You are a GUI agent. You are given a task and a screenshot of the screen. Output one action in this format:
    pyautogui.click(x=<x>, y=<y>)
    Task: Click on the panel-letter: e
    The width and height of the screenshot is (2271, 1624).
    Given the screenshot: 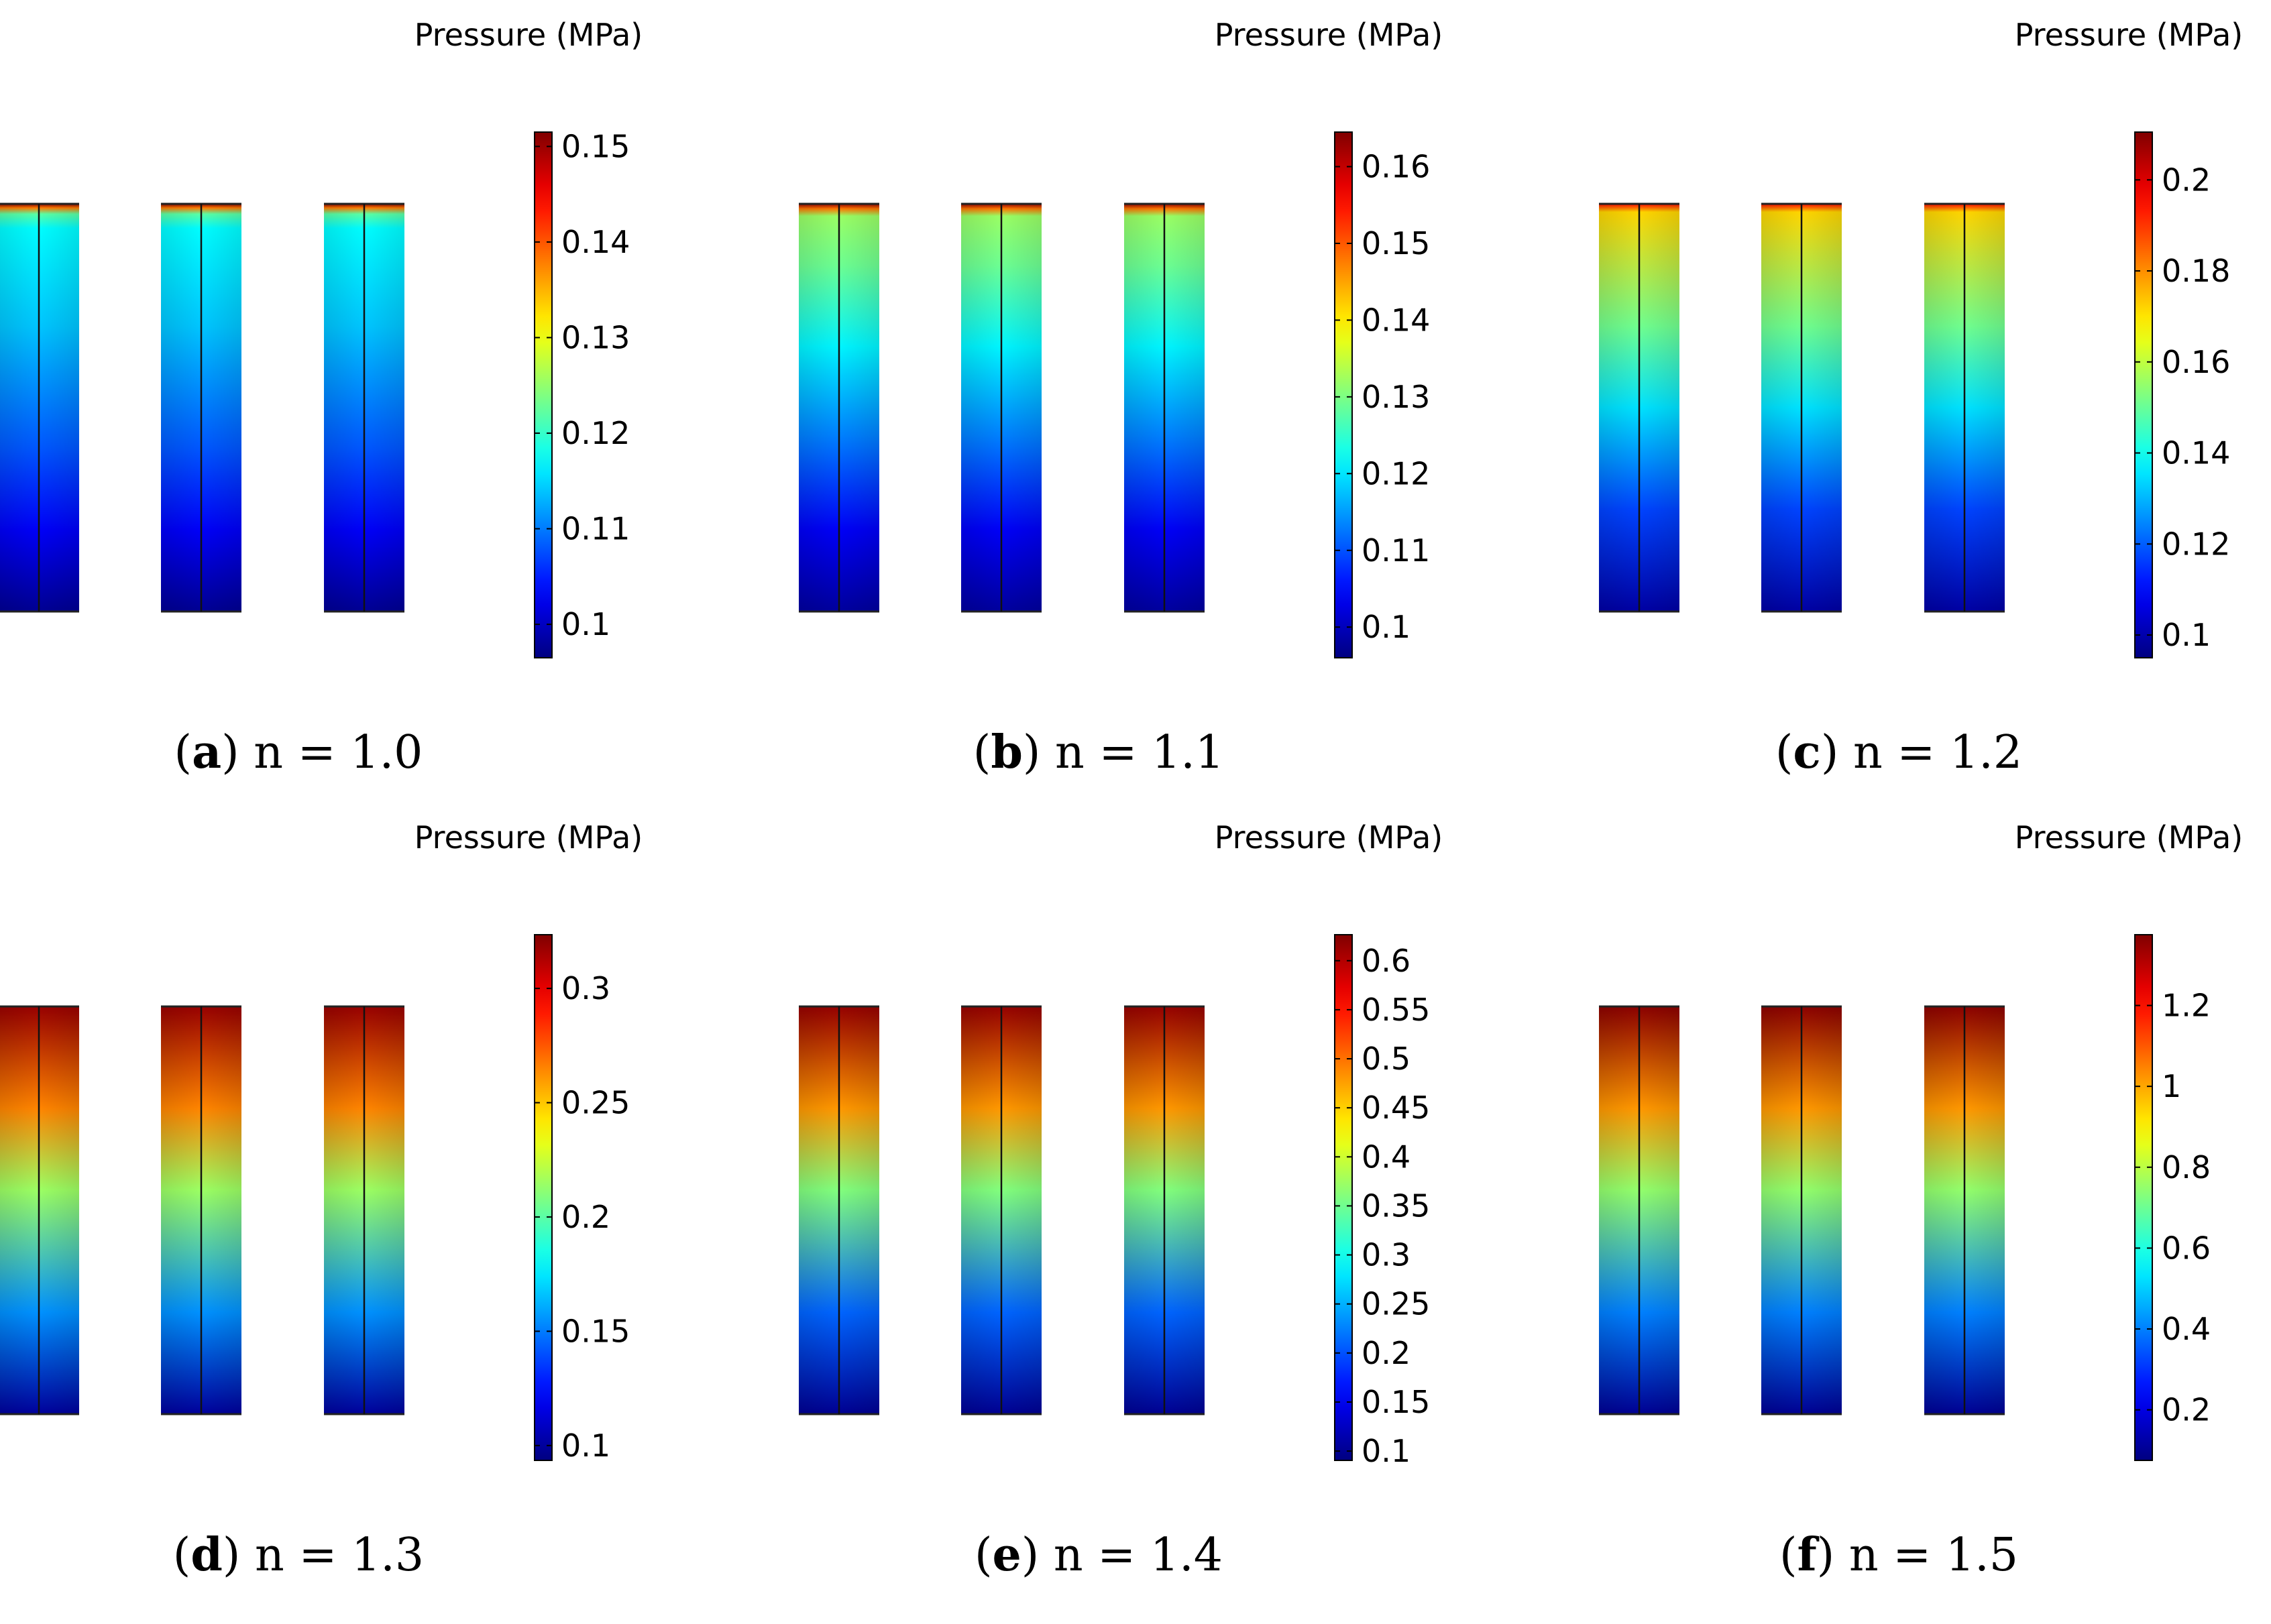 What is the action you would take?
    pyautogui.click(x=1006, y=1555)
    